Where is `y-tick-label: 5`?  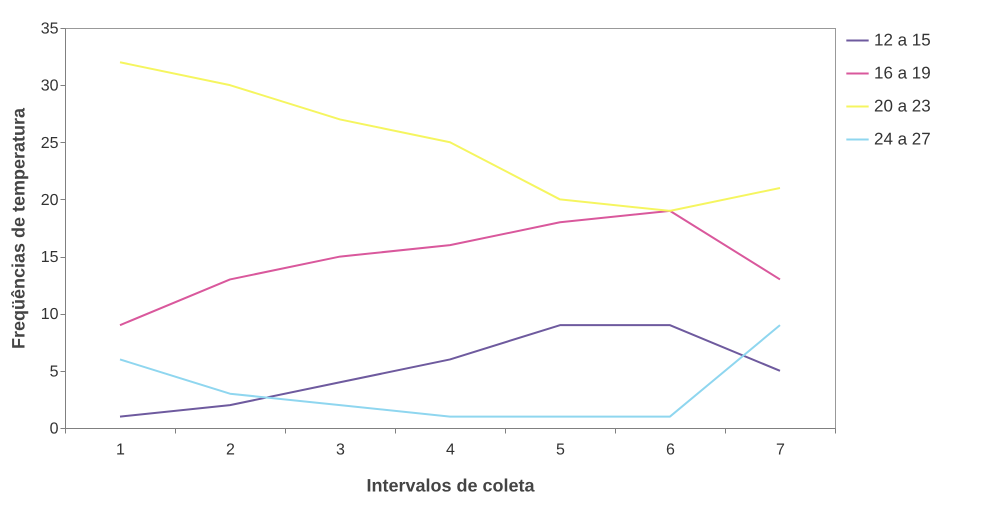
y-tick-label: 5 is located at coordinates (54, 371).